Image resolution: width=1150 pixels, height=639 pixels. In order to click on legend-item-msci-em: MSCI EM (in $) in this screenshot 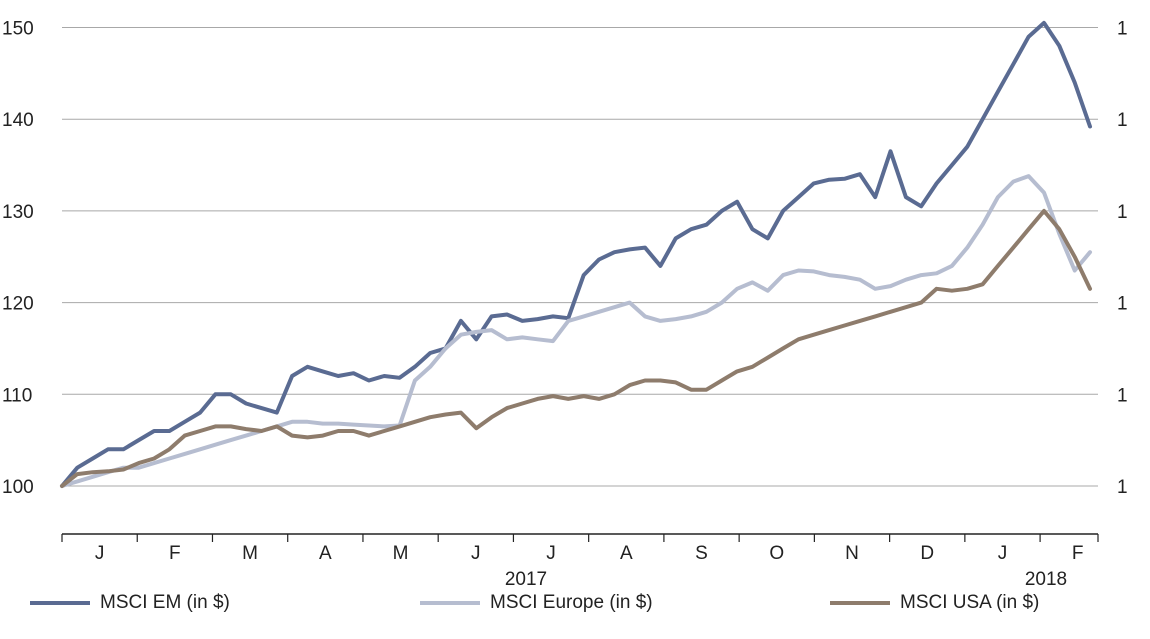, I will do `click(130, 603)`.